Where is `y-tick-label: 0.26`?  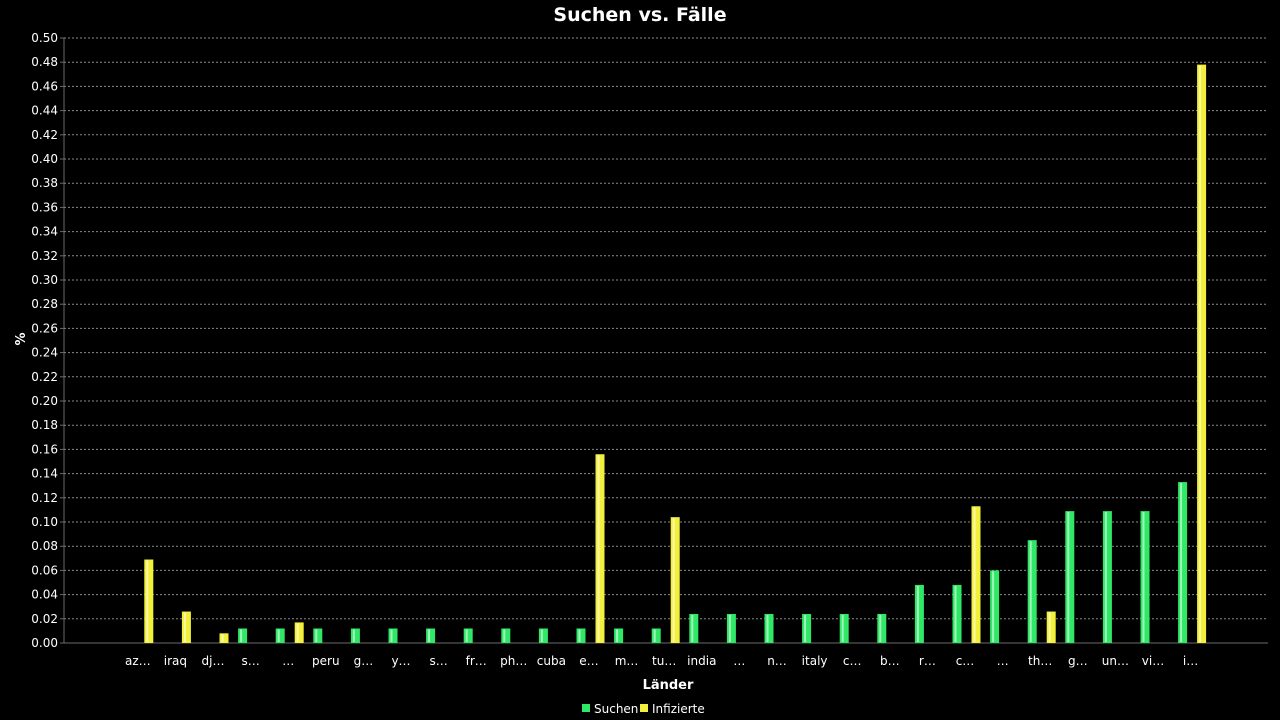 y-tick-label: 0.26 is located at coordinates (44, 328).